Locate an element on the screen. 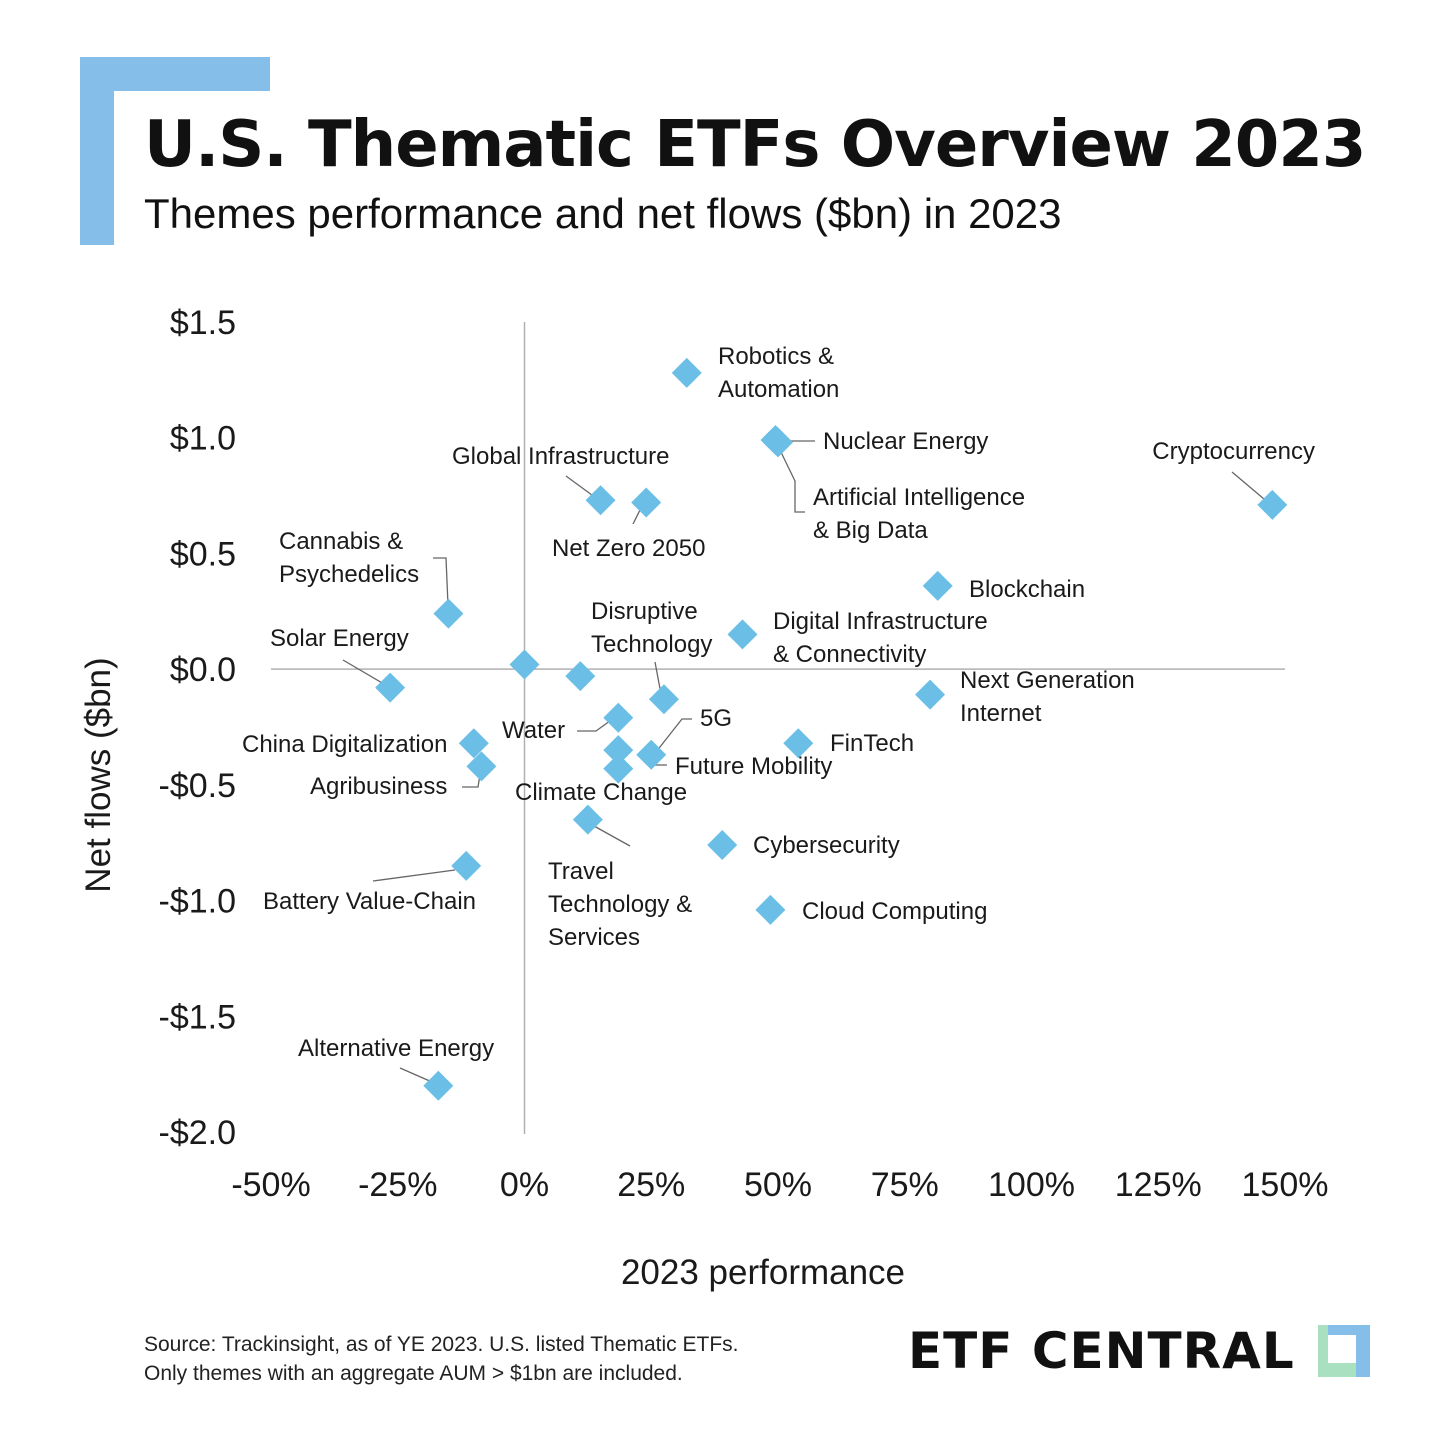  y-tick-label: -$2.0 is located at coordinates (198, 1133).